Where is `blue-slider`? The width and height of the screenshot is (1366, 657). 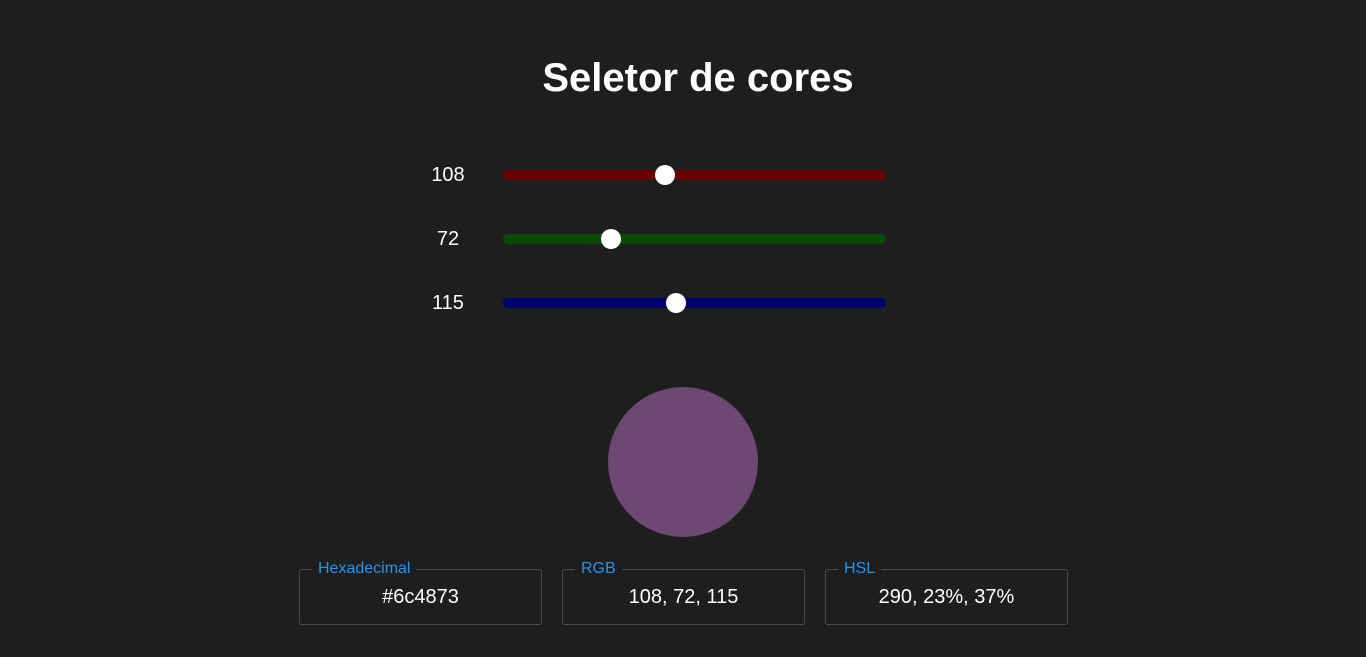 blue-slider is located at coordinates (694, 303).